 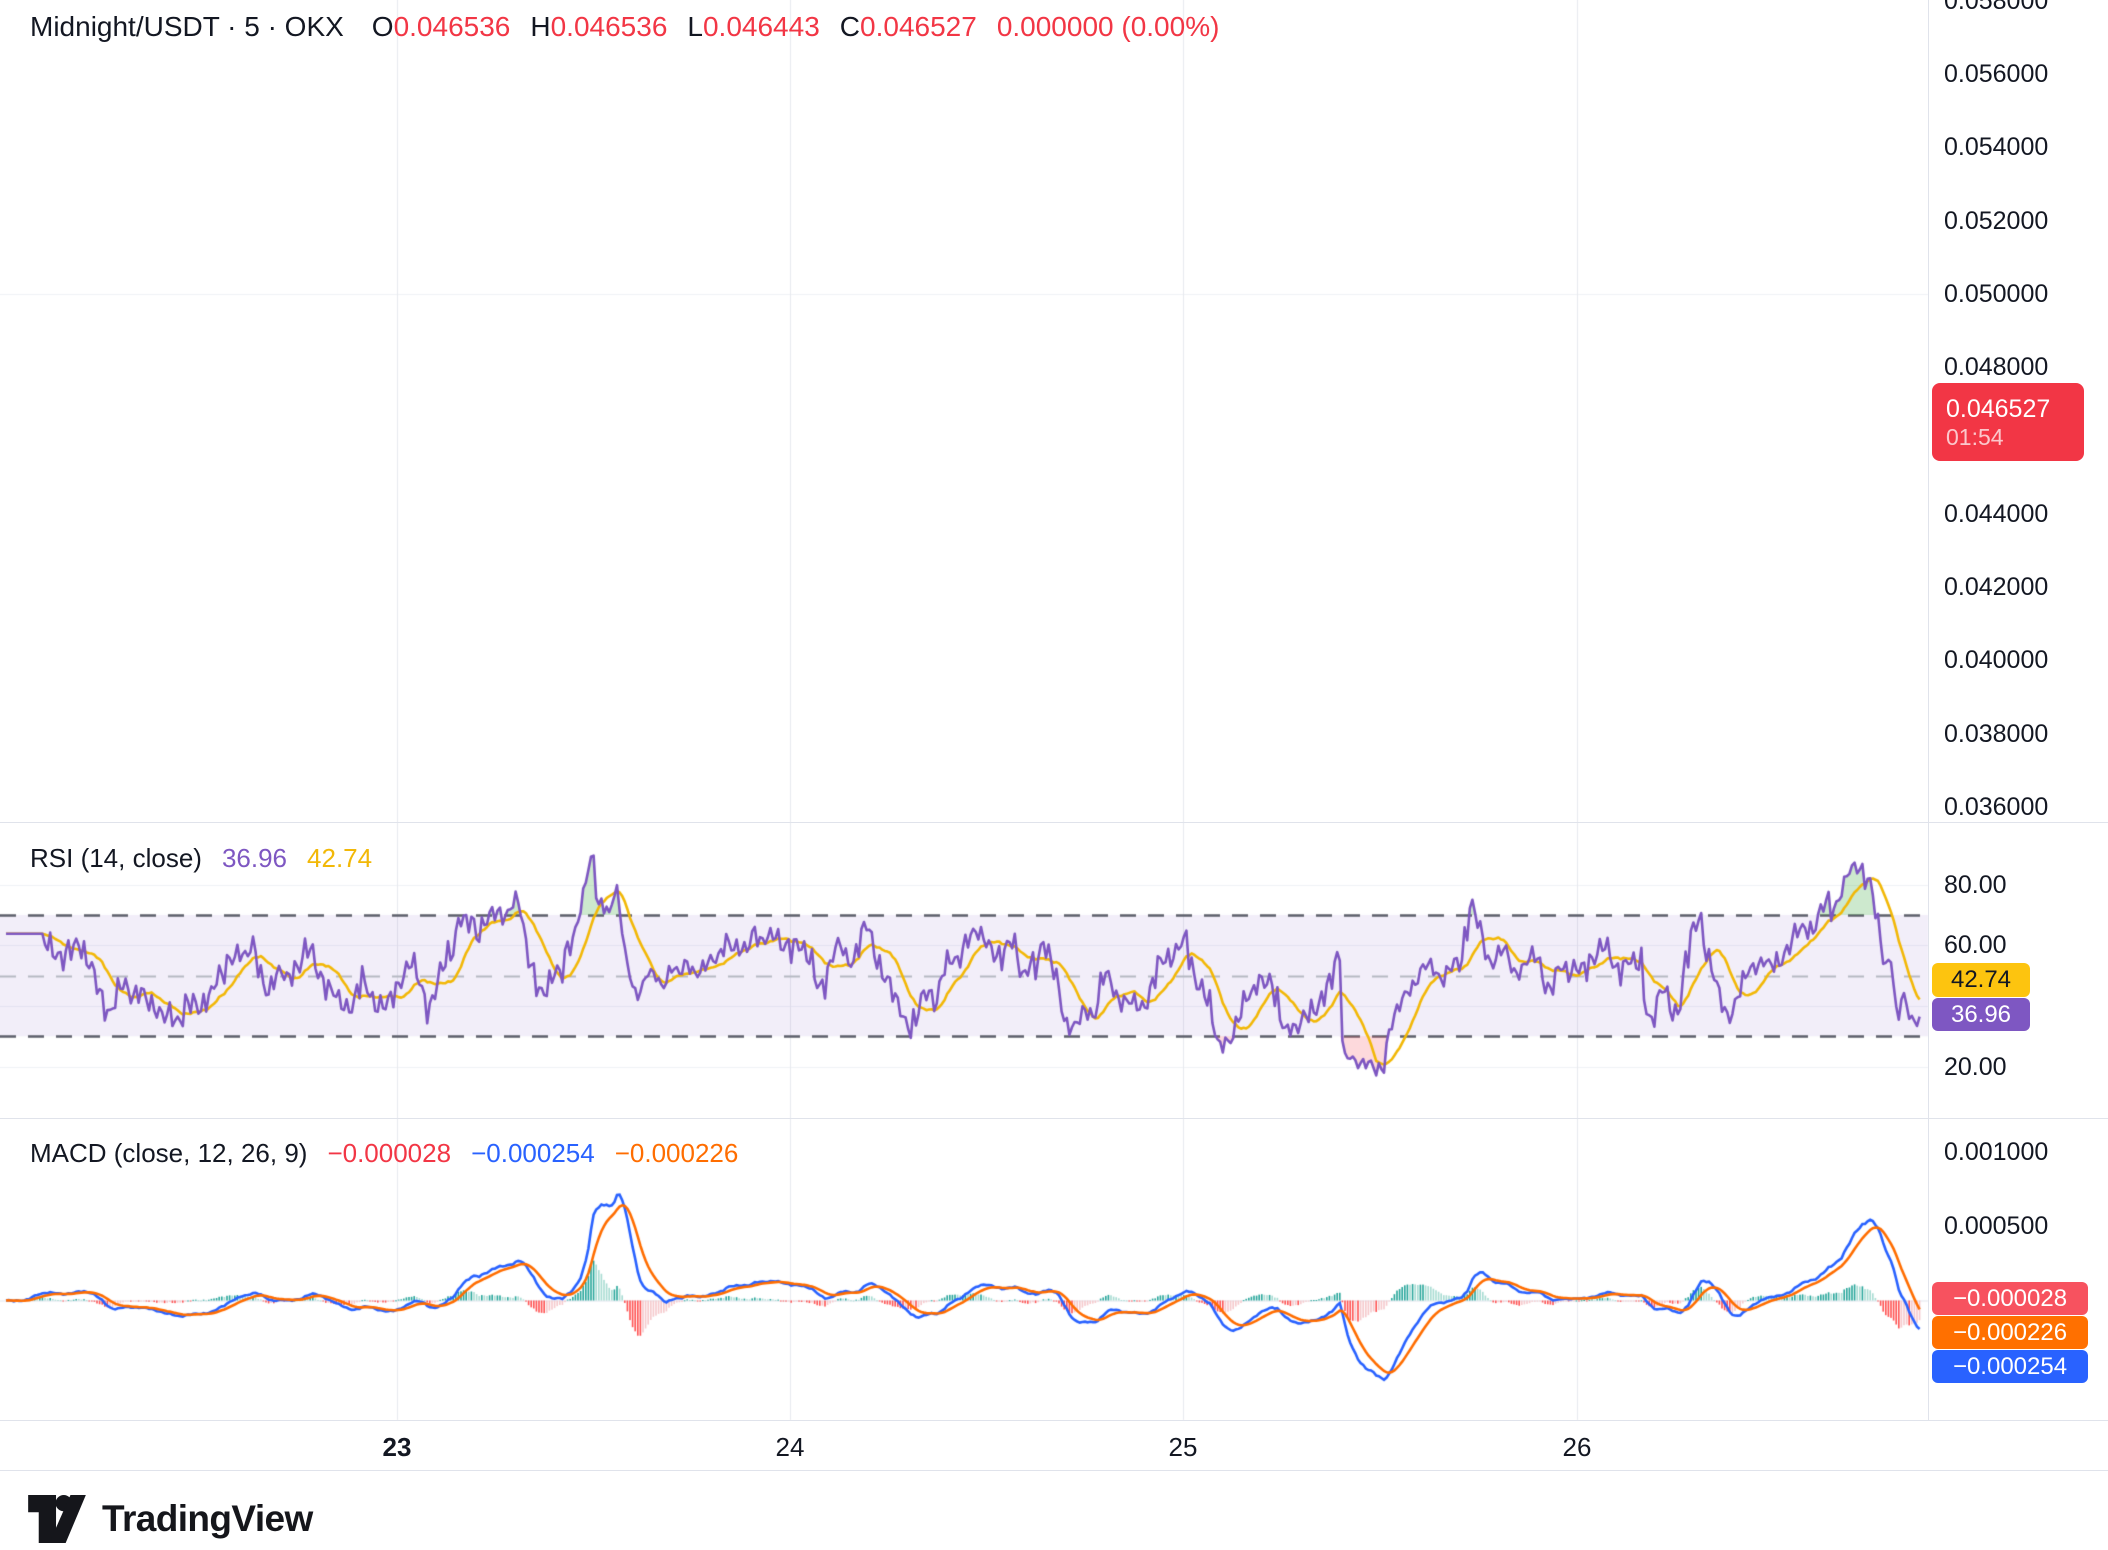 I want to click on macd-hist-badge: −0.000028, so click(x=2010, y=1298).